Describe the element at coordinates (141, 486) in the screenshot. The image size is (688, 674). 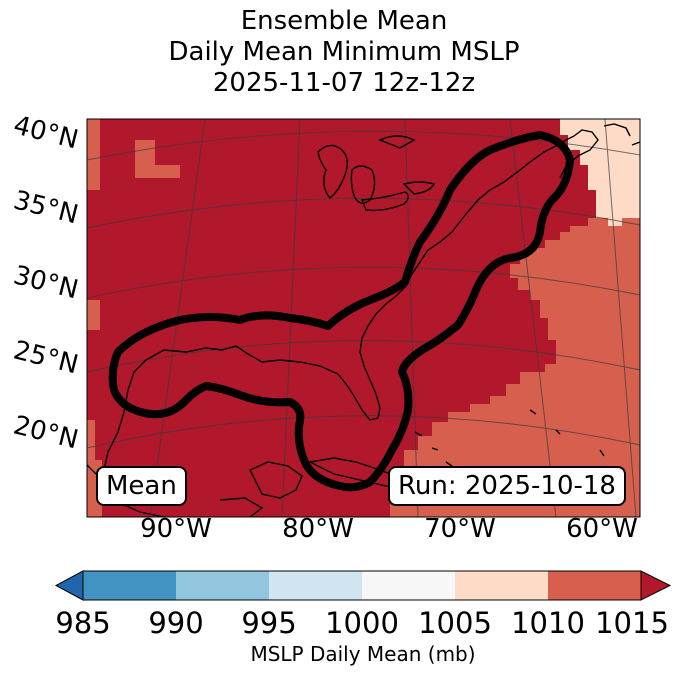
I see `mean-label-box: Mean` at that location.